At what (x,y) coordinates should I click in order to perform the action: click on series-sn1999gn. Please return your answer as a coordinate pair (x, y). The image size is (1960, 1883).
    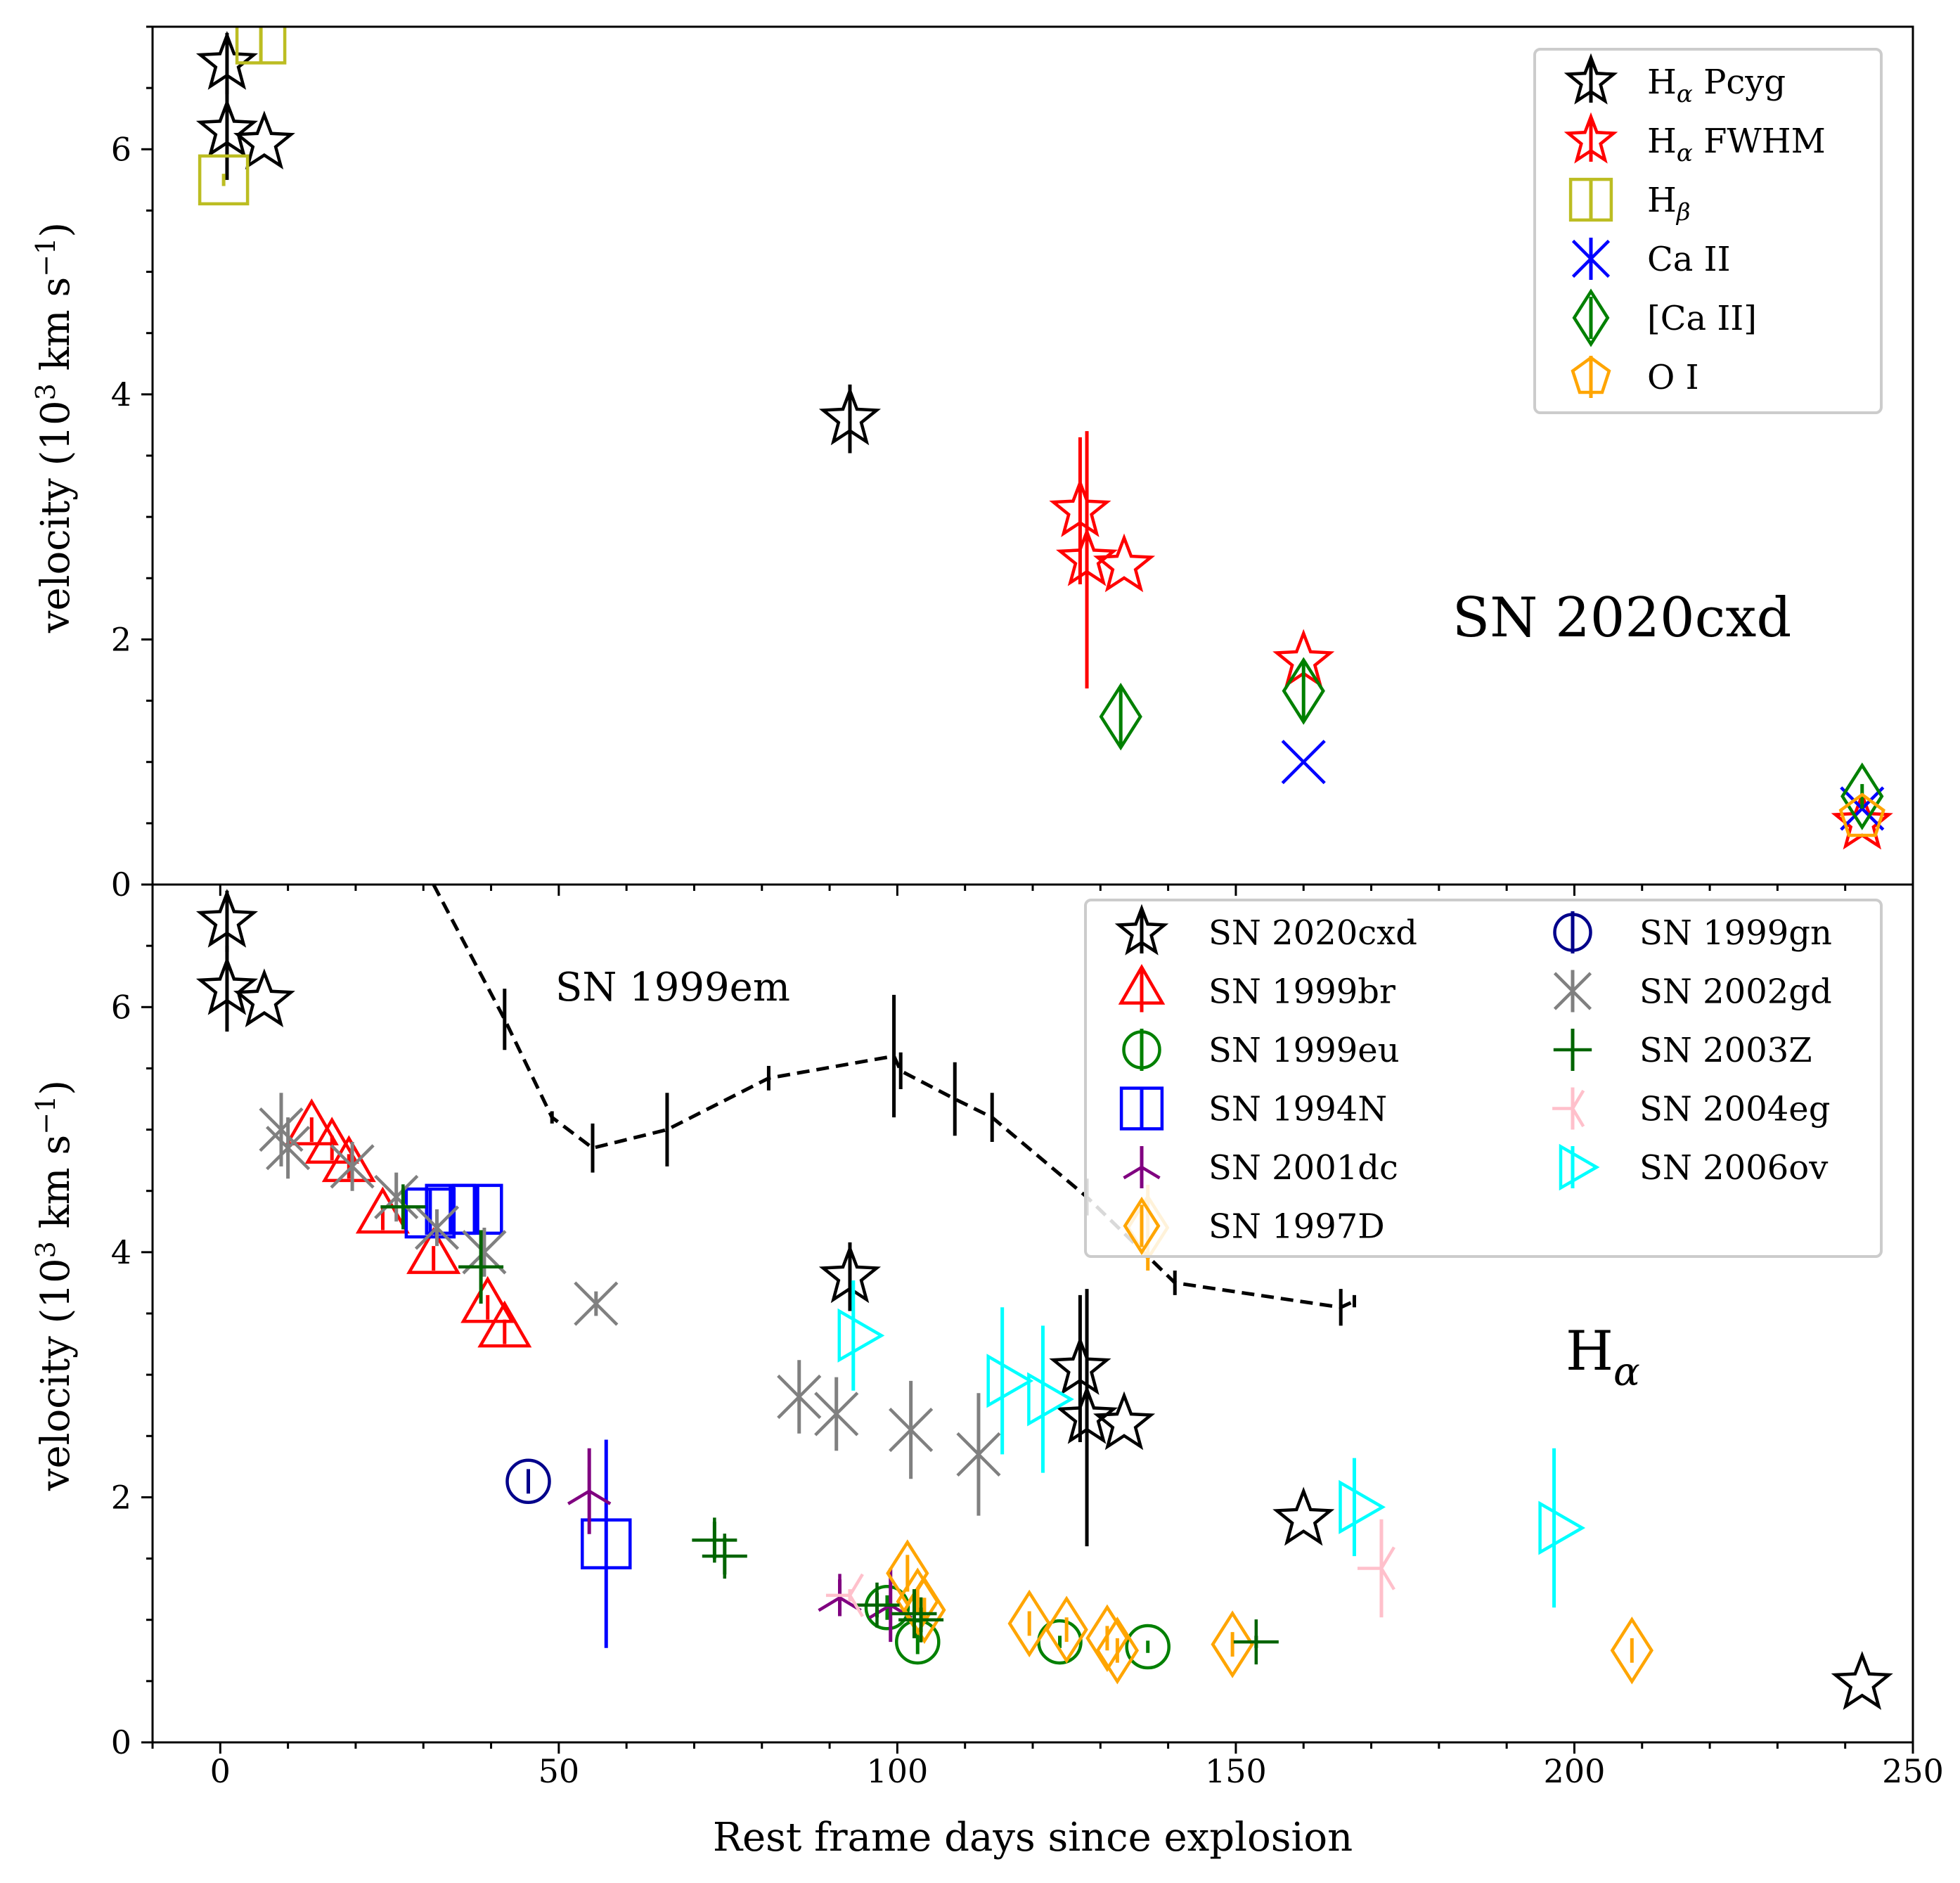
    Looking at the image, I should click on (528, 1482).